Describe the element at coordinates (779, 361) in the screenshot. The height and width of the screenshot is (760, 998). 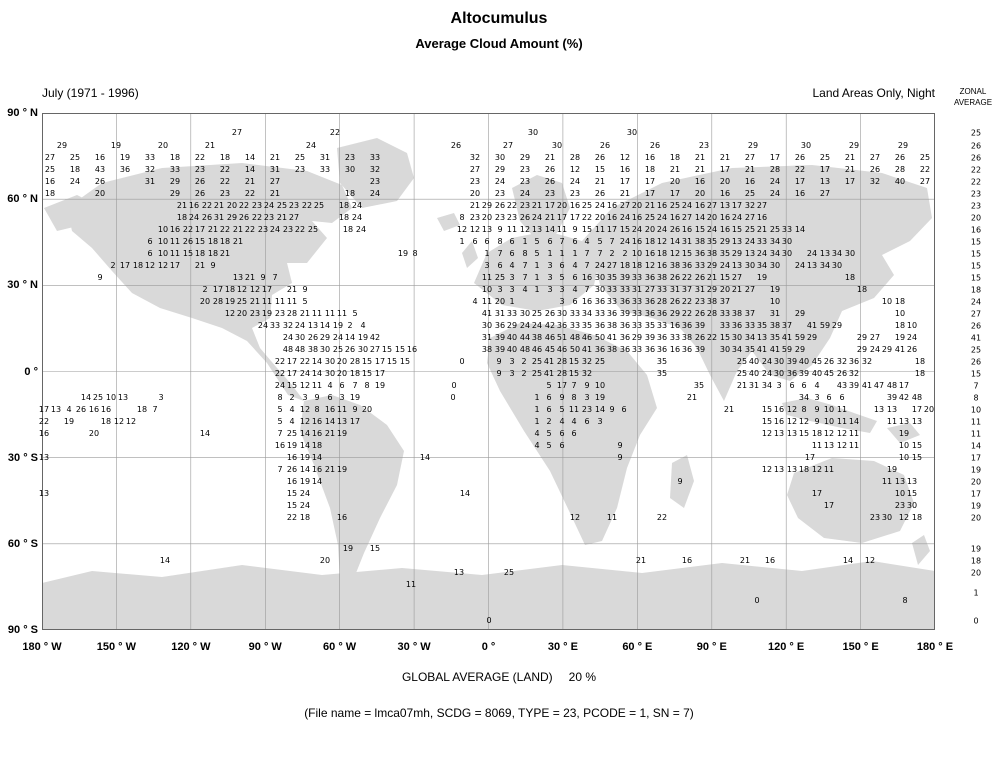
I see `grid-value: 30` at that location.